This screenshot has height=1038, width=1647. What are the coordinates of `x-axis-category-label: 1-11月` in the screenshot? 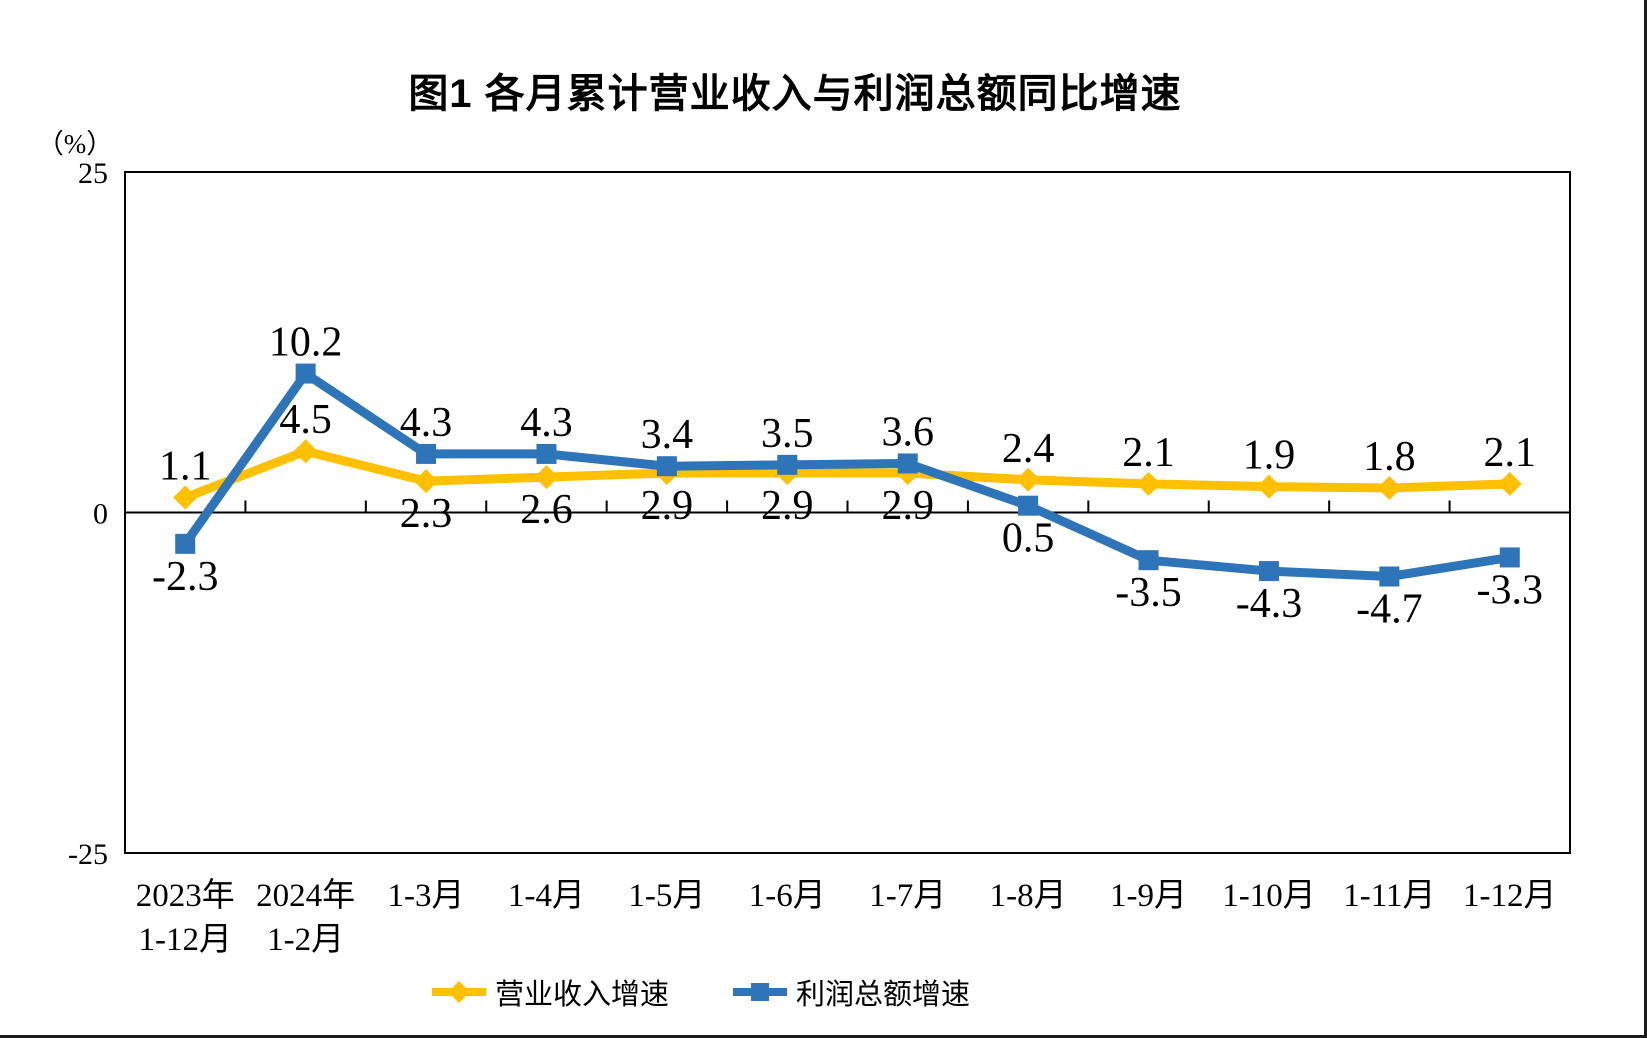 It's located at (1389, 896).